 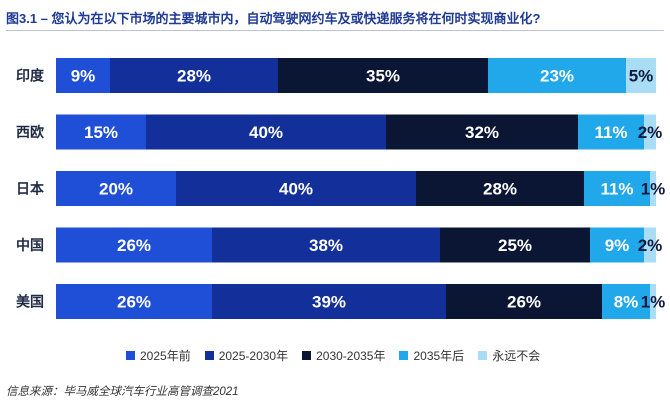 What do you see at coordinates (351, 355) in the screenshot?
I see `legend-label: 2030-2035年` at bounding box center [351, 355].